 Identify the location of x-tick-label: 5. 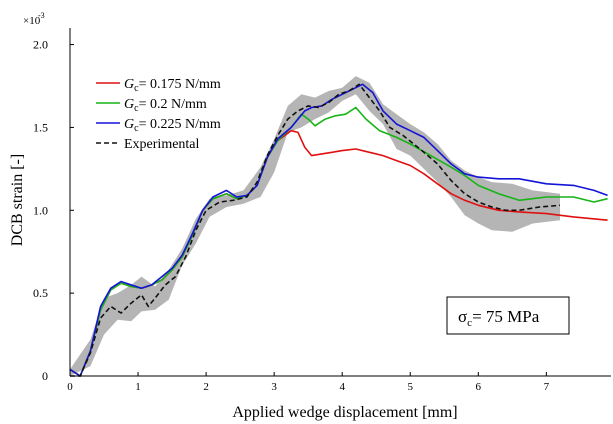
(411, 387).